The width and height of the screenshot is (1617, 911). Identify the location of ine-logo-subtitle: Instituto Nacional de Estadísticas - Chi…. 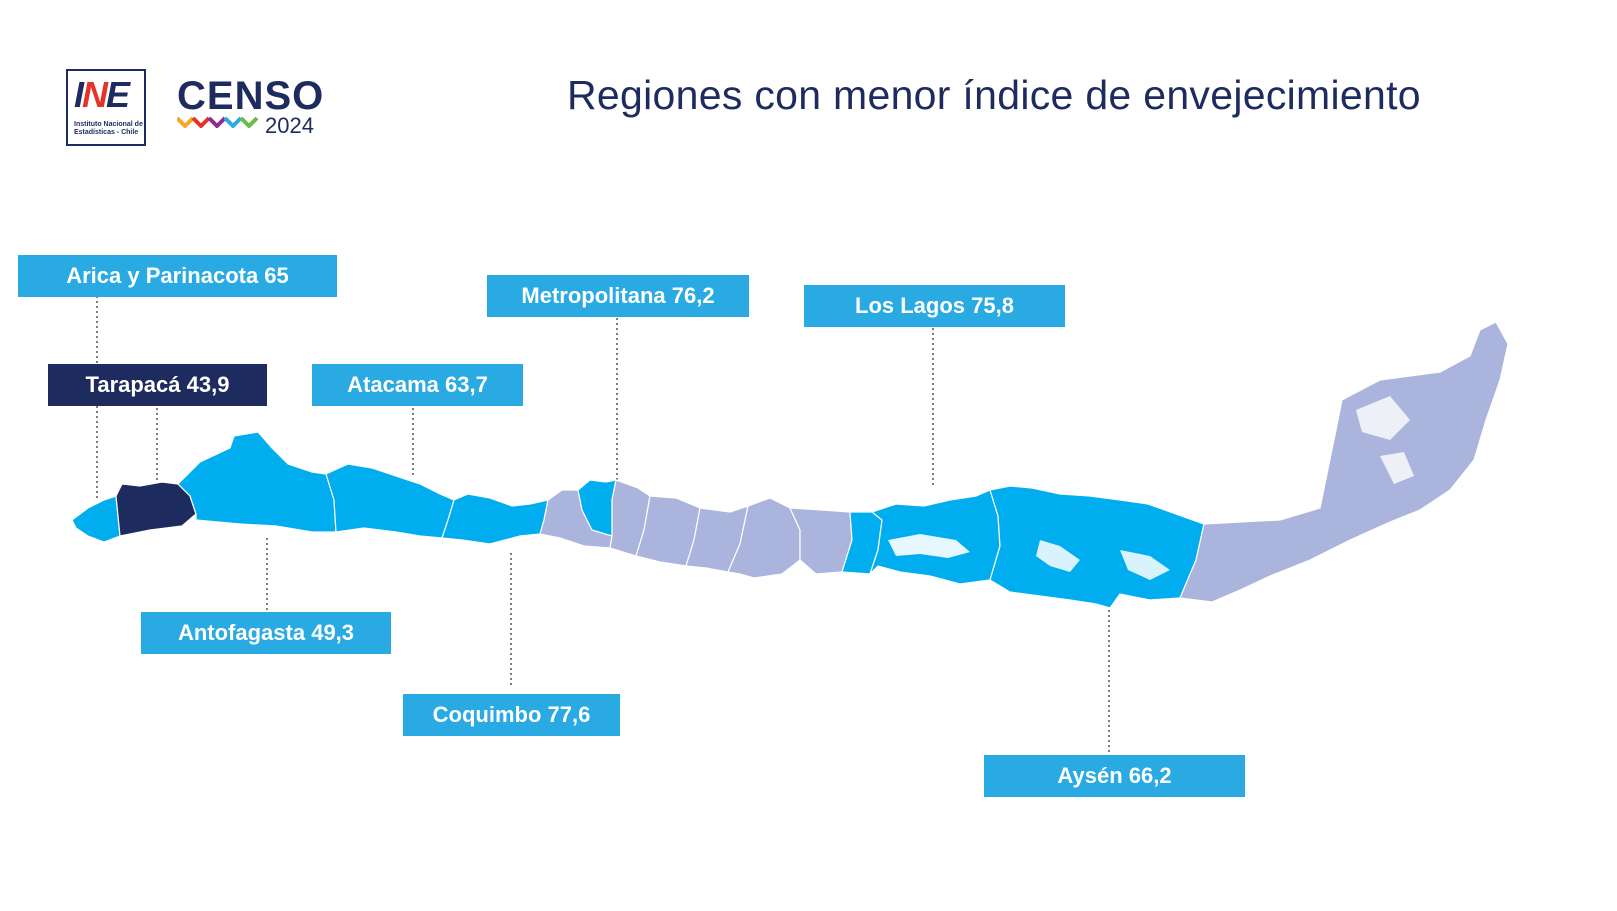
(108, 128).